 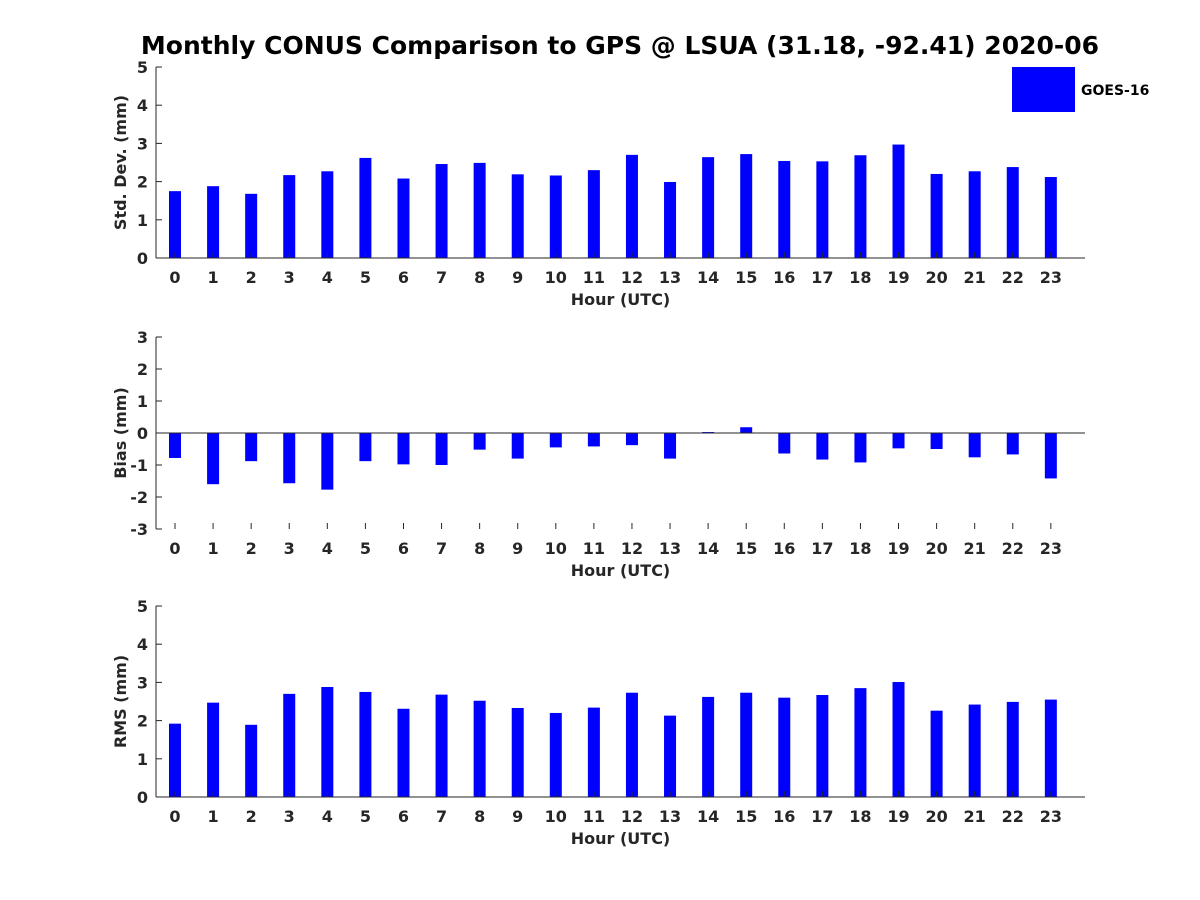 I want to click on x-tick-label-rms-19: 19, so click(x=898, y=816).